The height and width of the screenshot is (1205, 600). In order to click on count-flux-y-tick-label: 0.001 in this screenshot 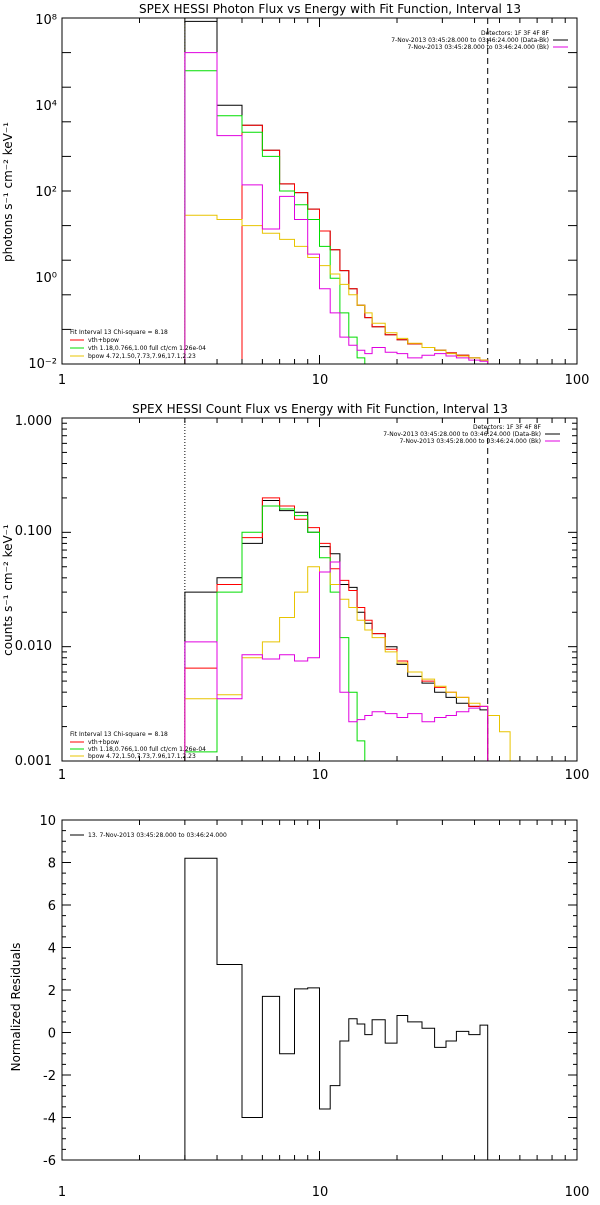, I will do `click(33, 761)`.